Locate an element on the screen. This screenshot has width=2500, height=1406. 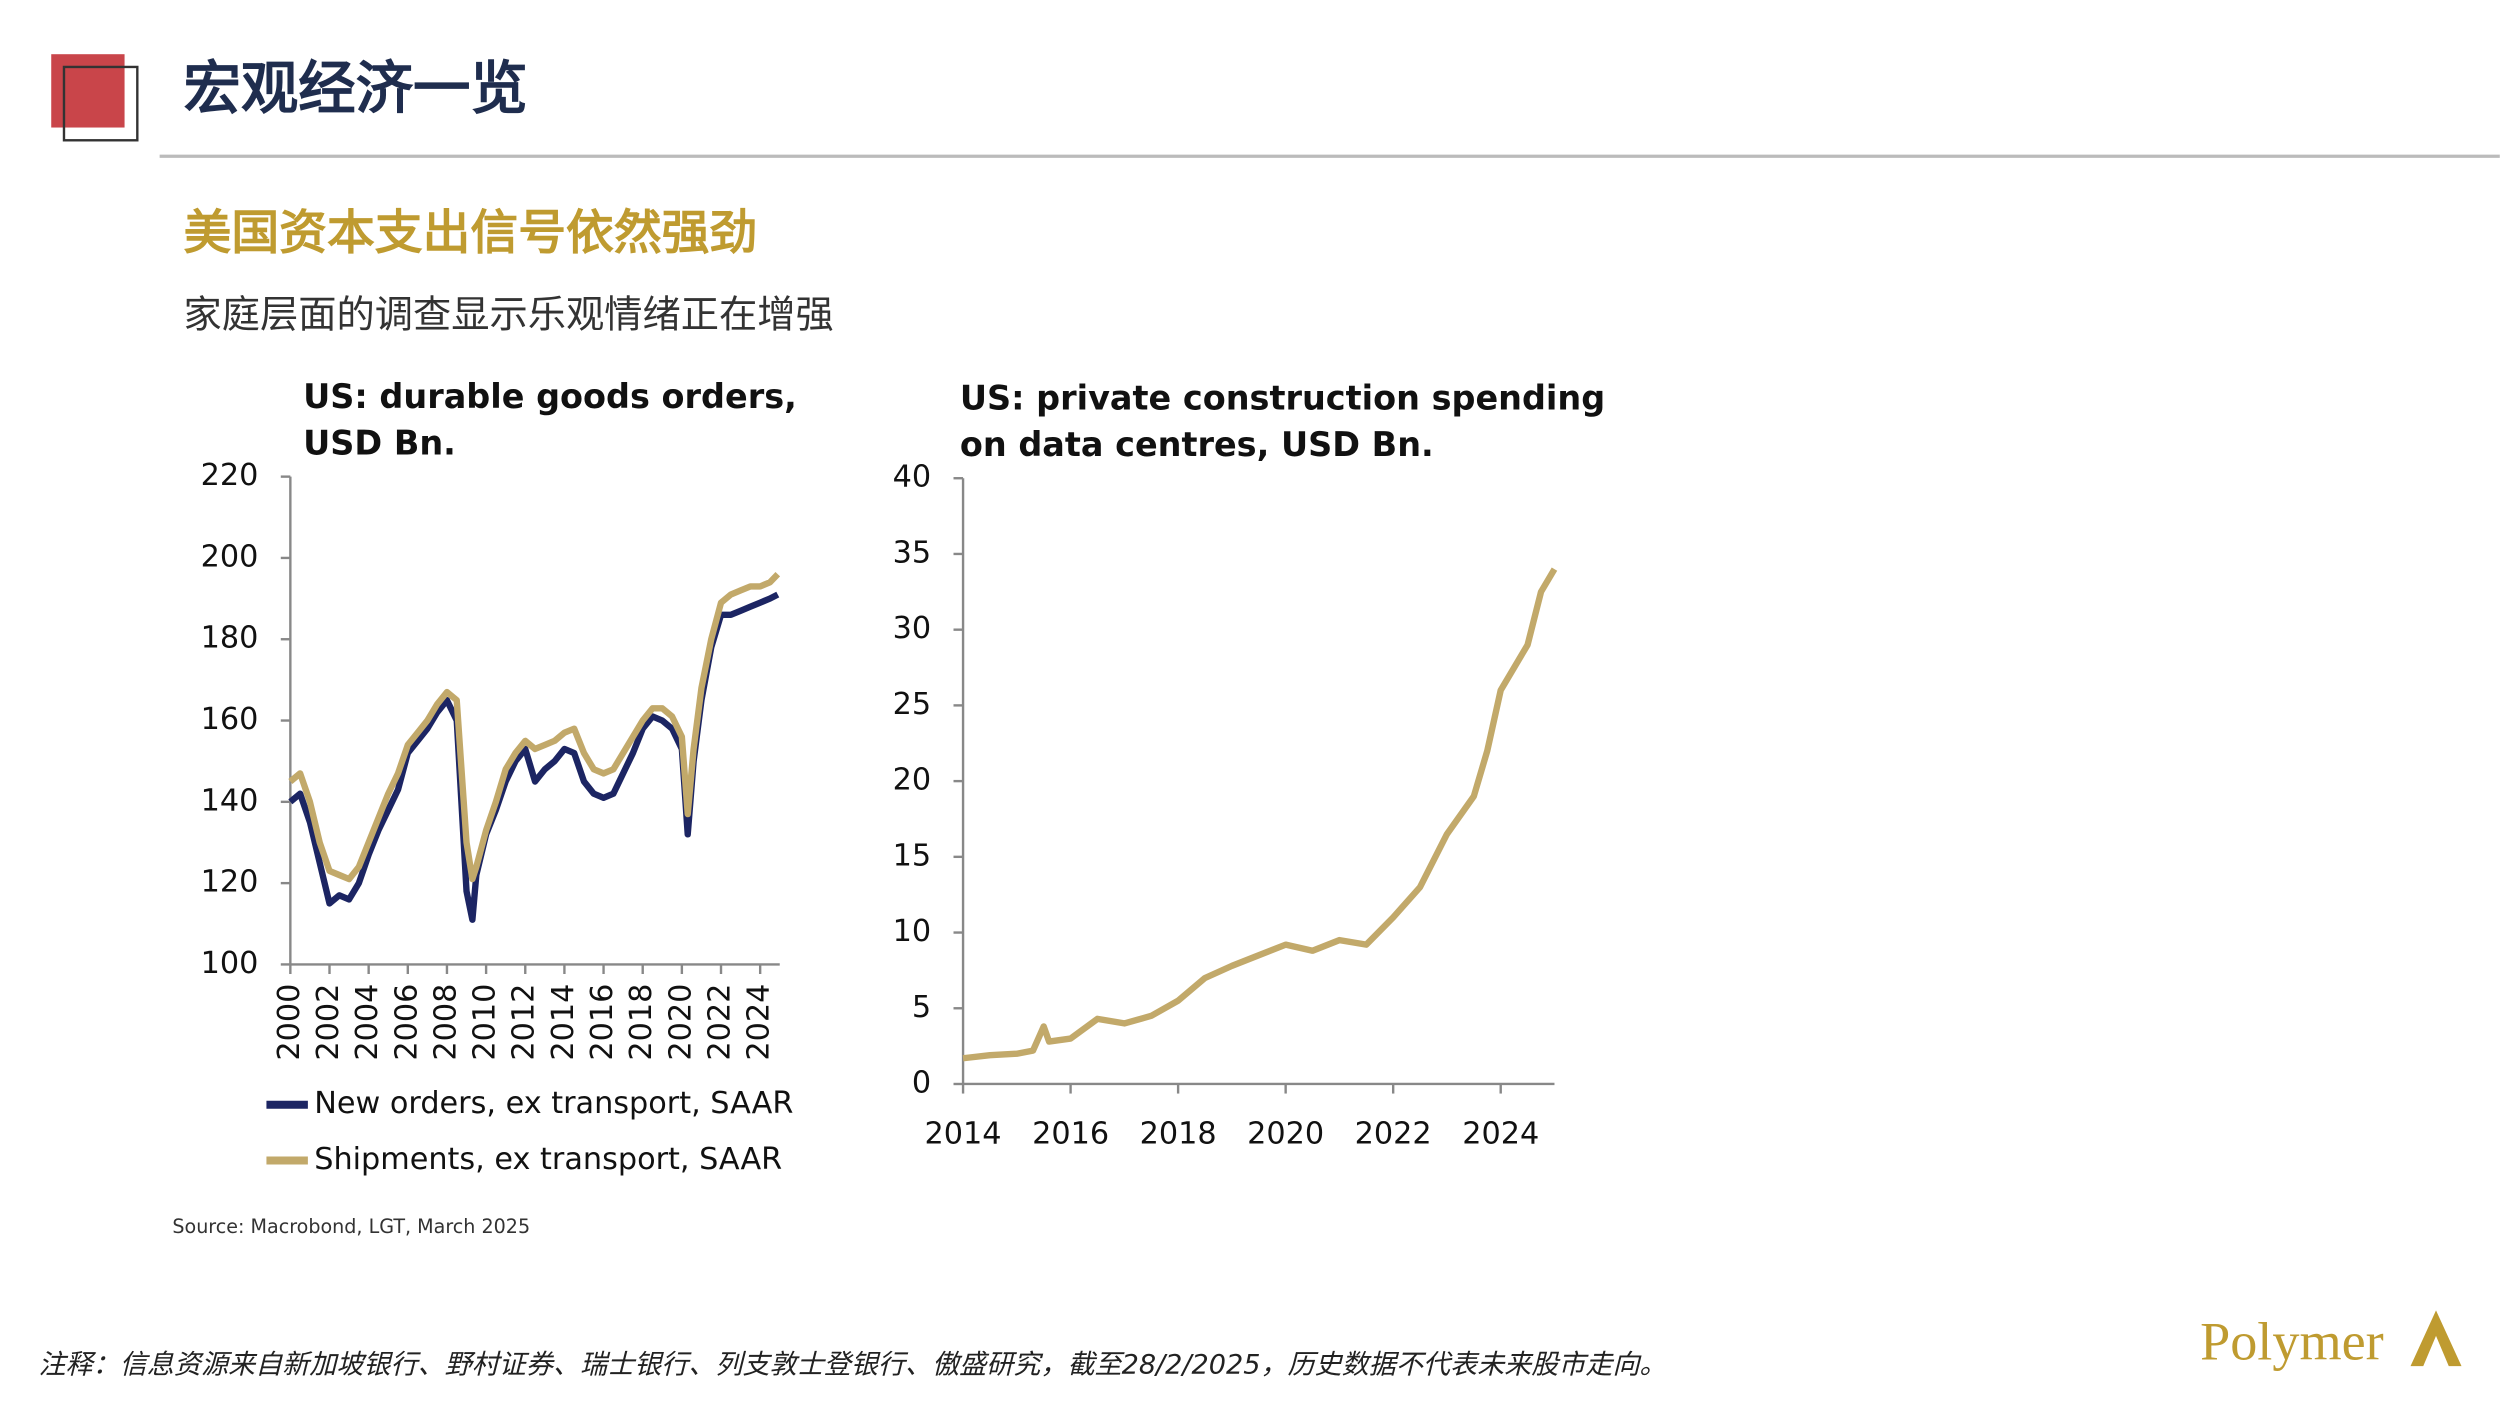
legend-label: Shipments, ex transport, SAAR is located at coordinates (548, 1159).